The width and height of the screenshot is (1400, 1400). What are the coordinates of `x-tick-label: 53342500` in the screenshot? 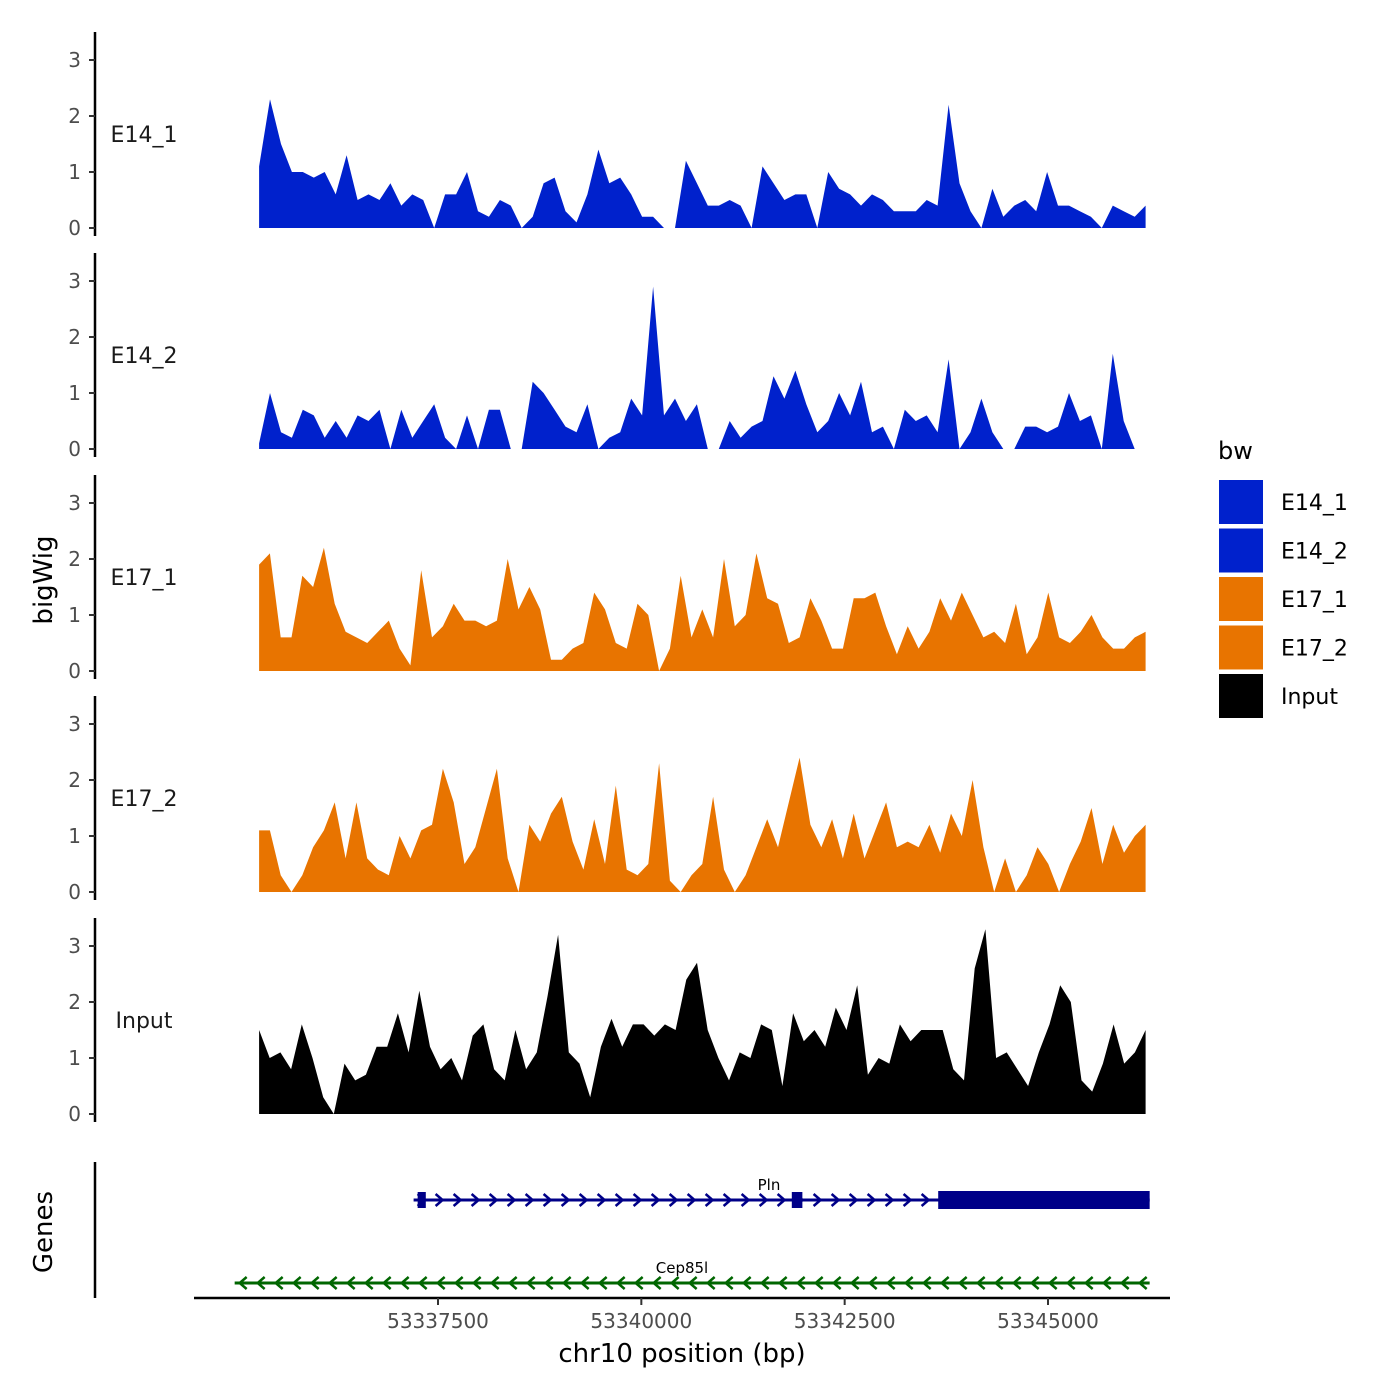 It's located at (845, 1321).